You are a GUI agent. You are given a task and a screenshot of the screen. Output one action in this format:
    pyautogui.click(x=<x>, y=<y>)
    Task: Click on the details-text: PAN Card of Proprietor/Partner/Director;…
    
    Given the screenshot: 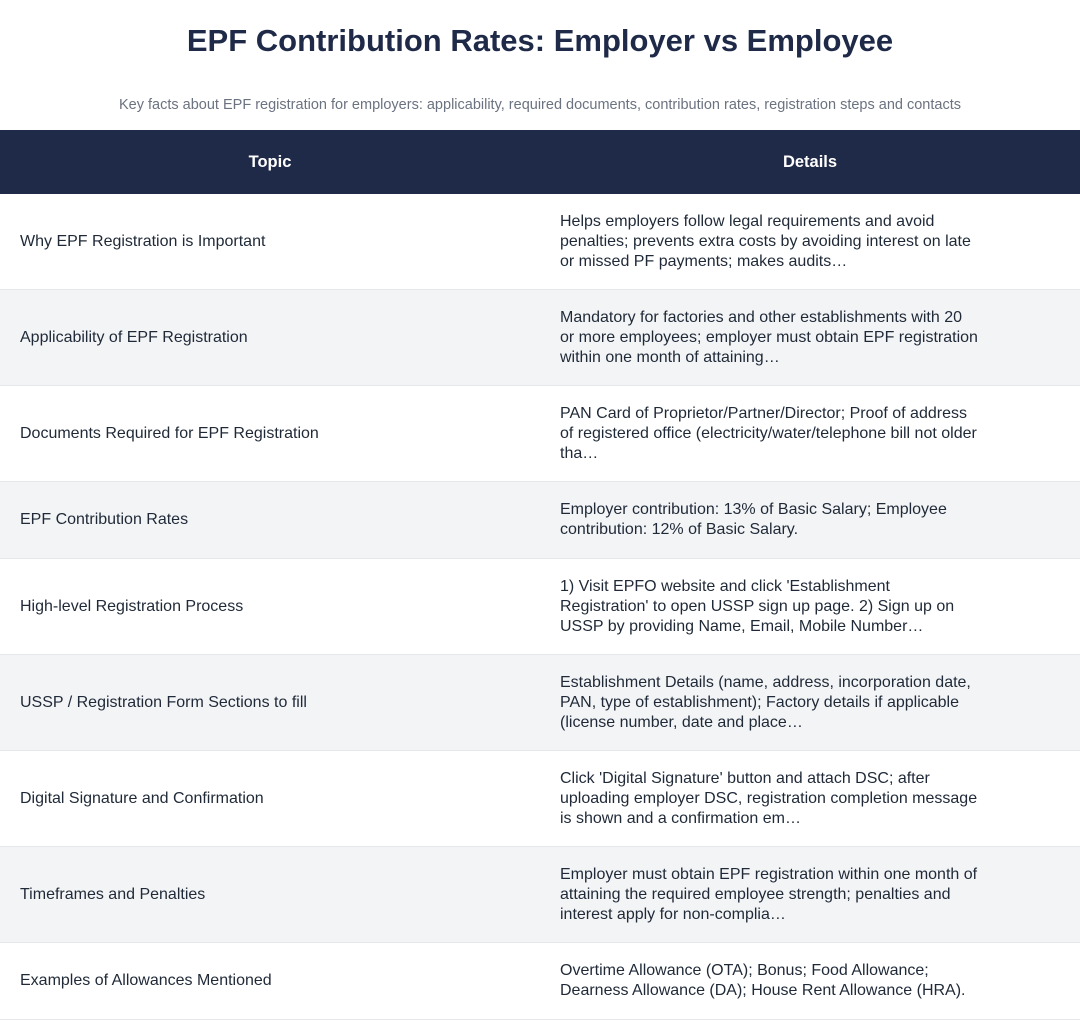 What is the action you would take?
    pyautogui.click(x=768, y=433)
    